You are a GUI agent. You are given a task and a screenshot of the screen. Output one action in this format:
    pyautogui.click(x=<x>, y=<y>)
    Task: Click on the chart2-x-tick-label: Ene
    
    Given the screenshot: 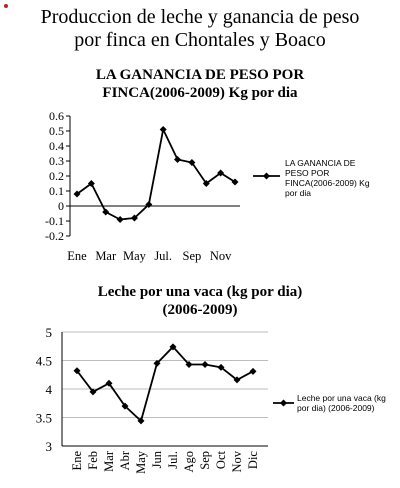 What is the action you would take?
    pyautogui.click(x=77, y=461)
    